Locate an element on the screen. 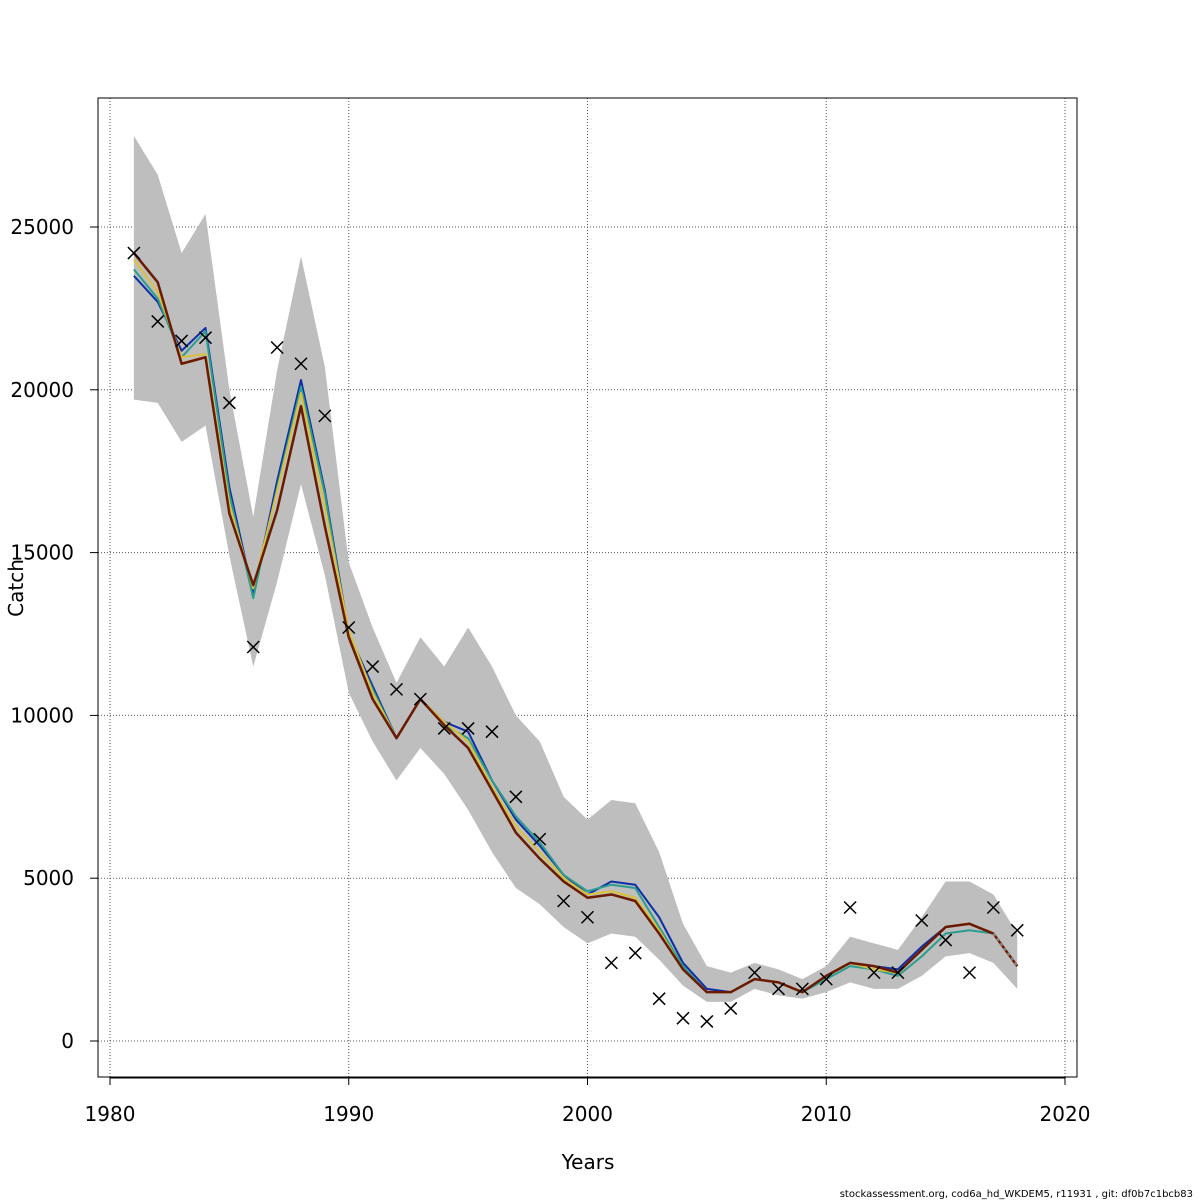  y-axis: 0 5000 10000 15000 20000 25000 is located at coordinates (54, 634).